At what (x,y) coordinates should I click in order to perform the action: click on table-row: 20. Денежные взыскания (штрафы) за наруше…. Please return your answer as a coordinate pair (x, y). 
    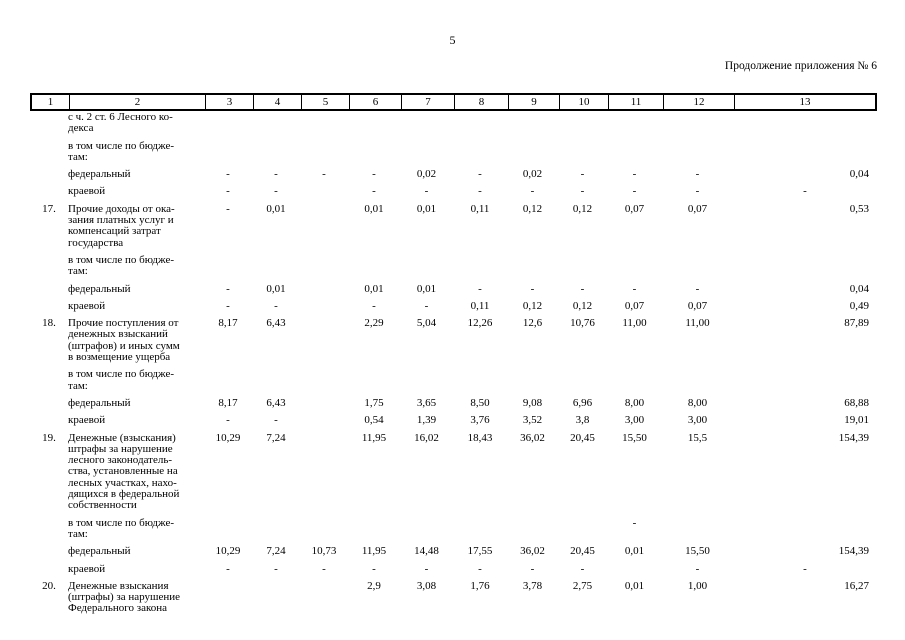
    Looking at the image, I should click on (453, 597).